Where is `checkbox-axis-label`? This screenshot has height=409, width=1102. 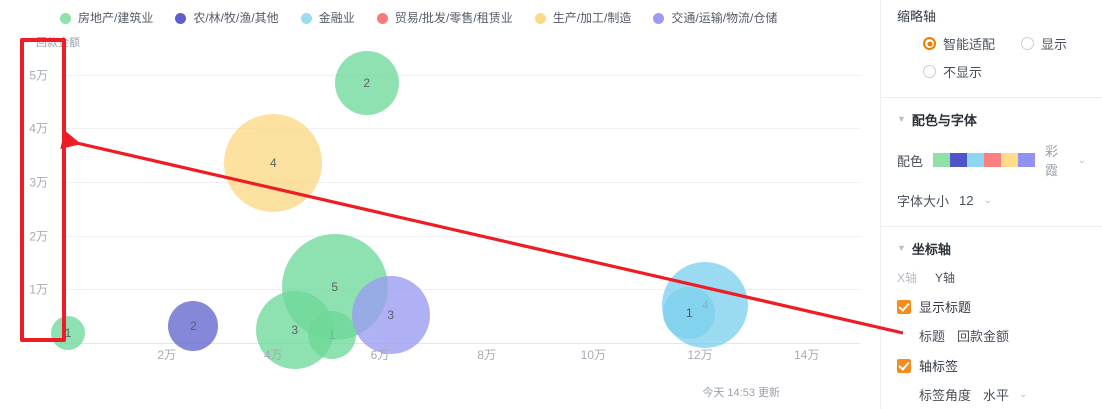 checkbox-axis-label is located at coordinates (904, 365).